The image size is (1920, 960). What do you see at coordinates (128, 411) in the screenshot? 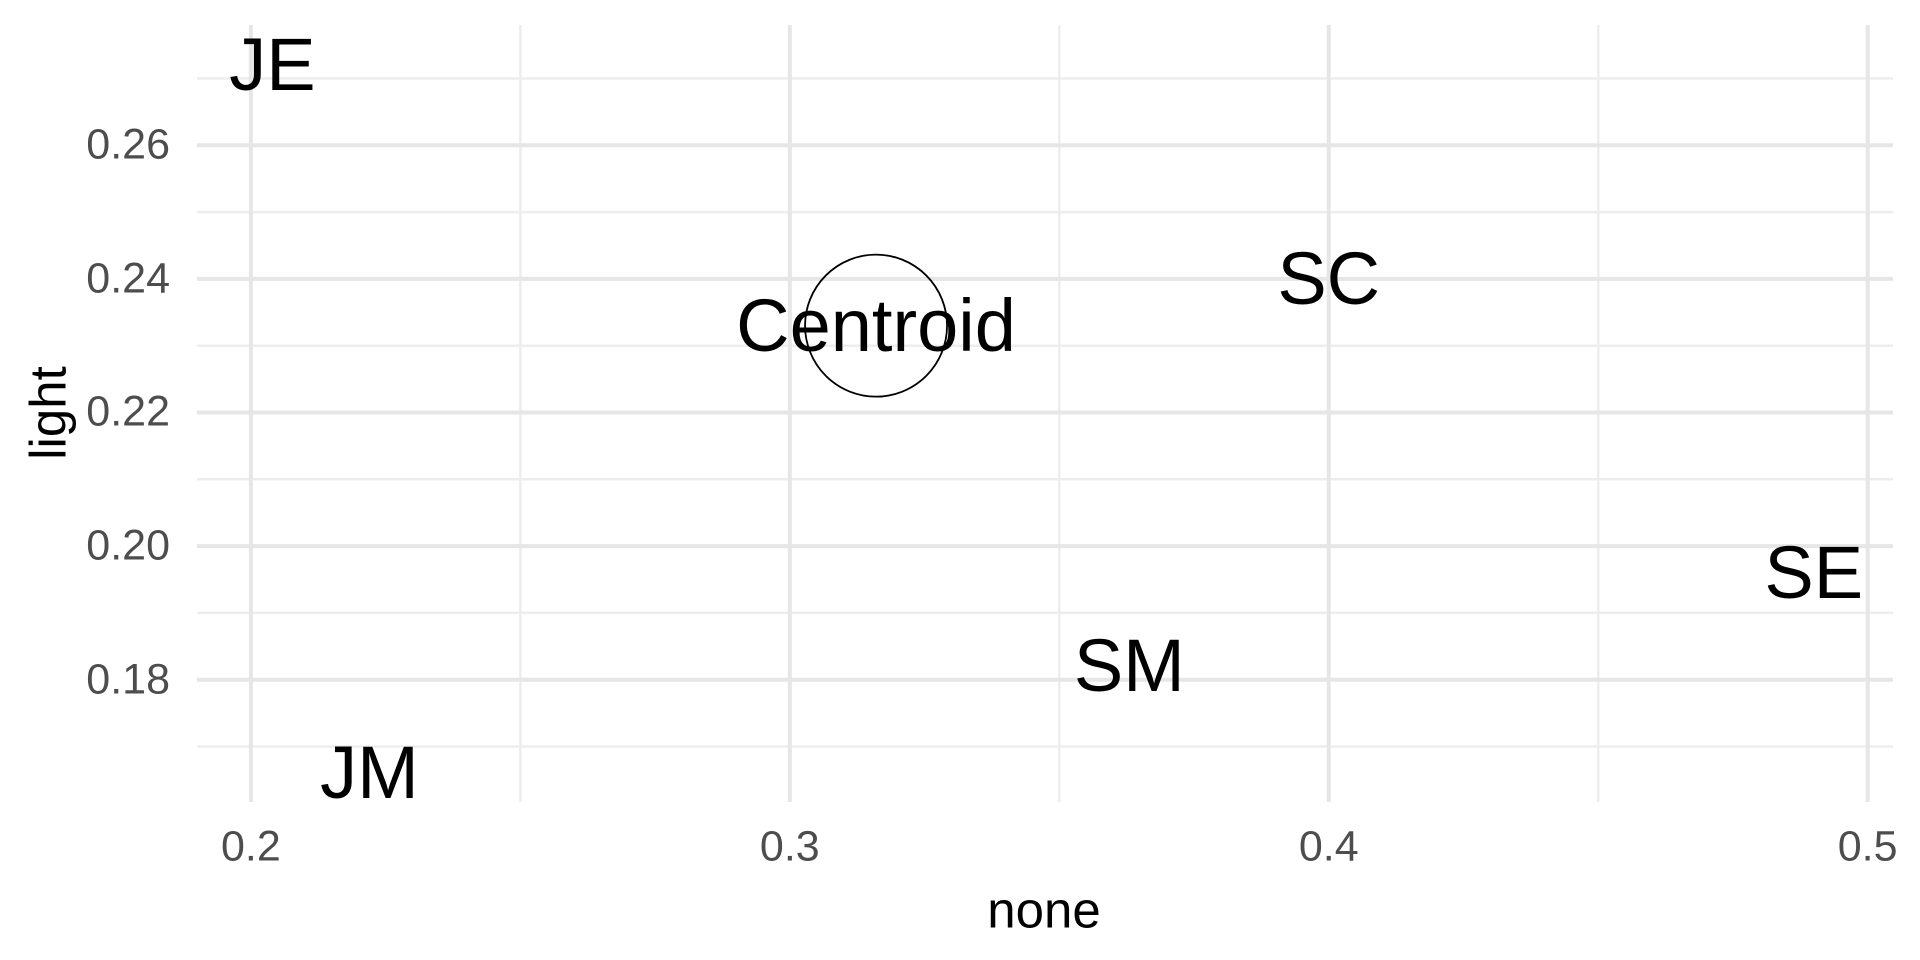
I see `y-tick-label: 0.22` at bounding box center [128, 411].